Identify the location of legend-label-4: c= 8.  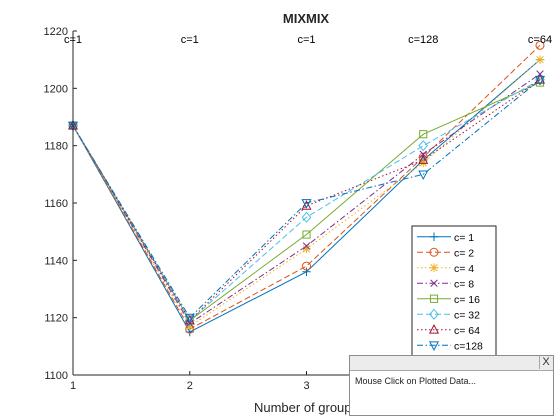
(464, 284).